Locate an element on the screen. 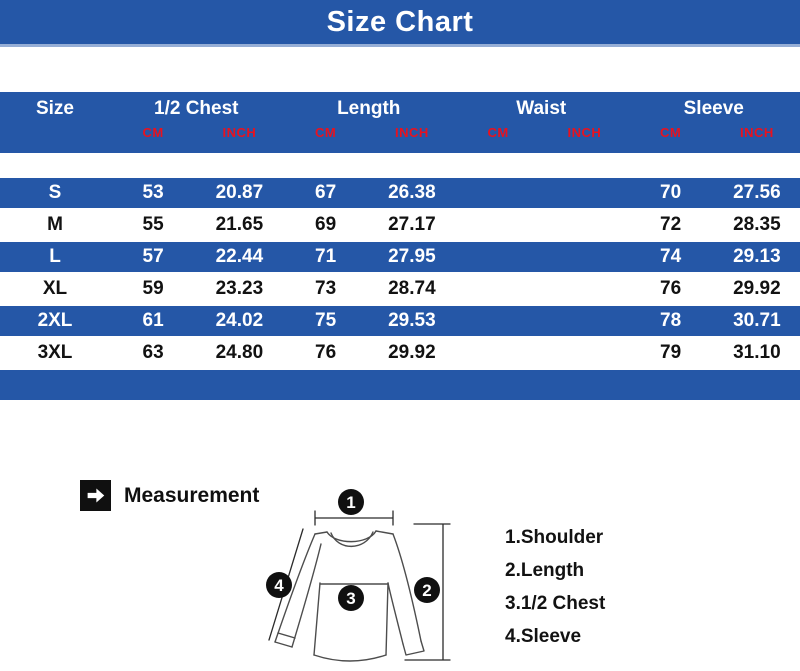  measurement-value-cell: 27.17 is located at coordinates (412, 224).